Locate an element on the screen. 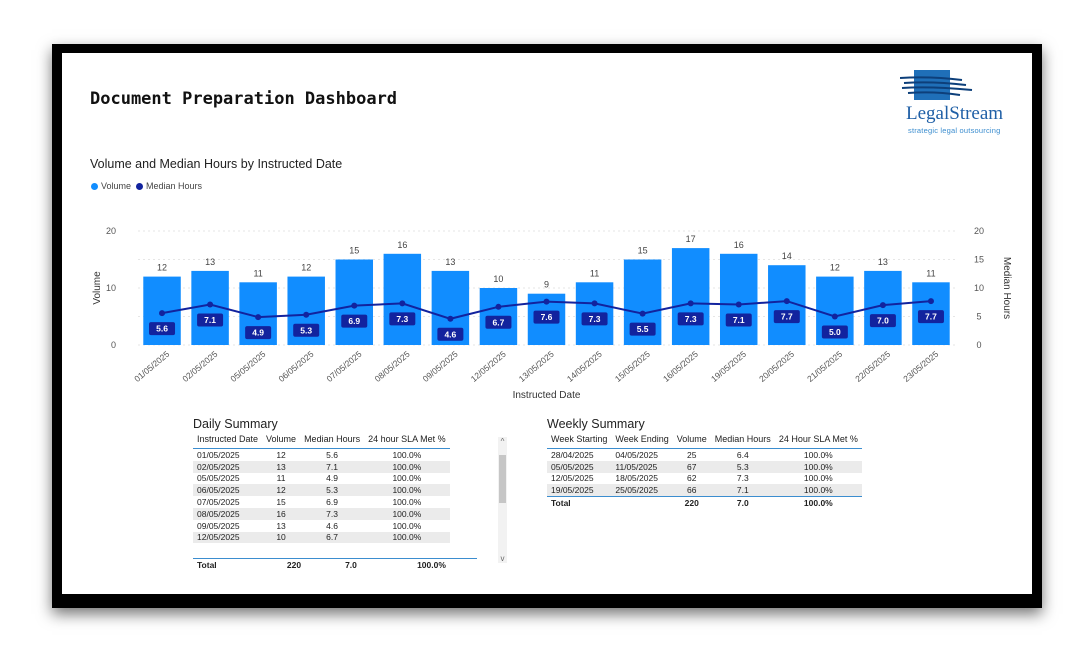  table-cell: 5.6 is located at coordinates (332, 454).